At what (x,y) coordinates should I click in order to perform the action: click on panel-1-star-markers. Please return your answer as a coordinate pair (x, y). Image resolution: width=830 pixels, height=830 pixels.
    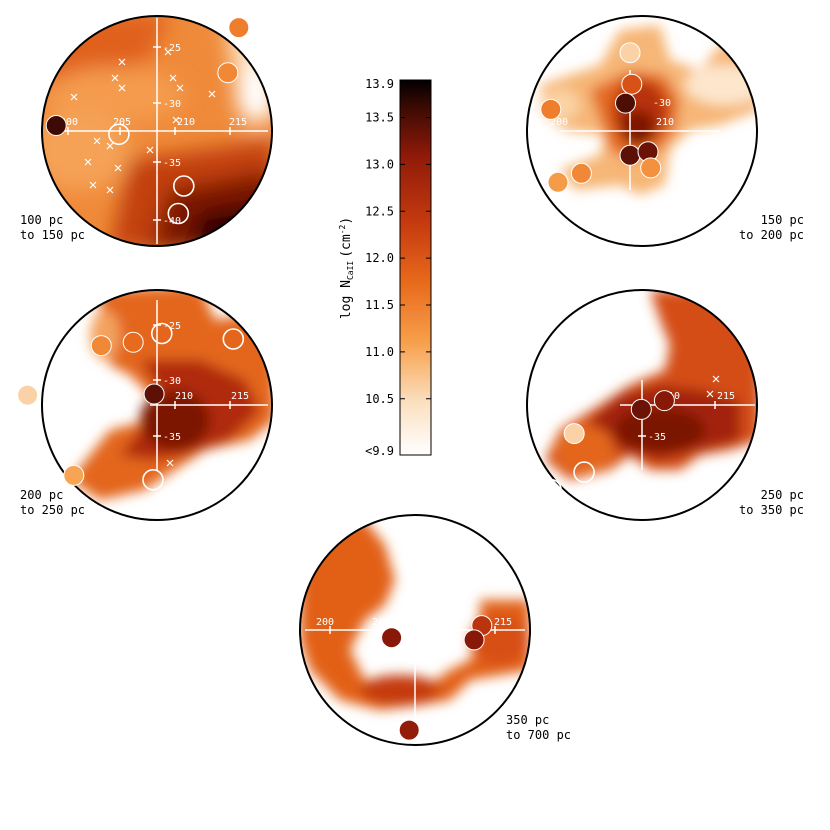
    Looking at the image, I should click on (143, 121).